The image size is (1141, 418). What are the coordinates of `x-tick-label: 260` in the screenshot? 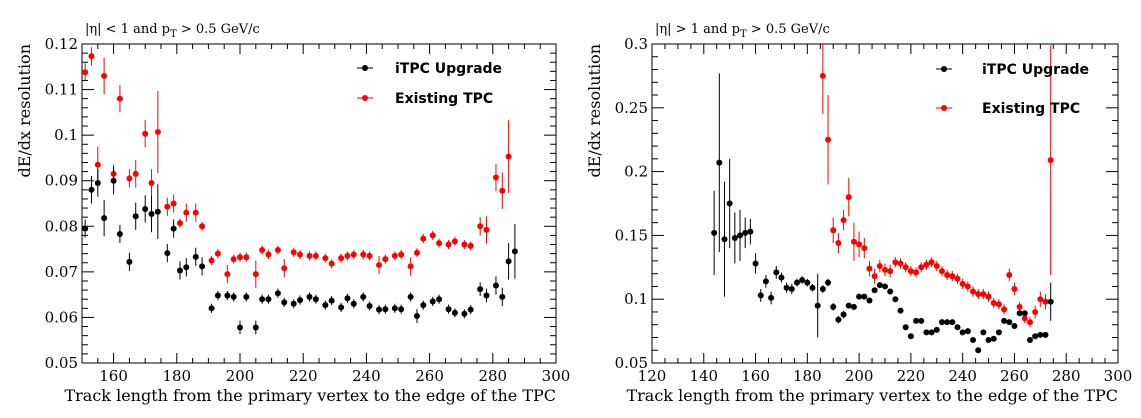 It's located at (429, 376).